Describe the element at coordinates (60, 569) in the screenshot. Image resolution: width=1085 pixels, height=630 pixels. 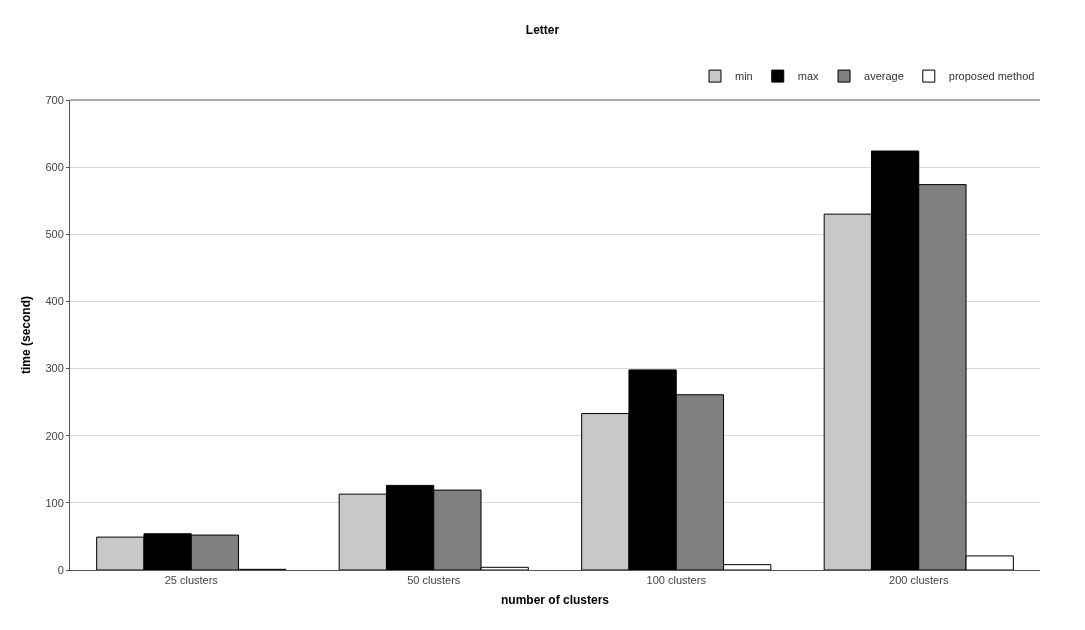
I see `y-tick-label: 0` at that location.